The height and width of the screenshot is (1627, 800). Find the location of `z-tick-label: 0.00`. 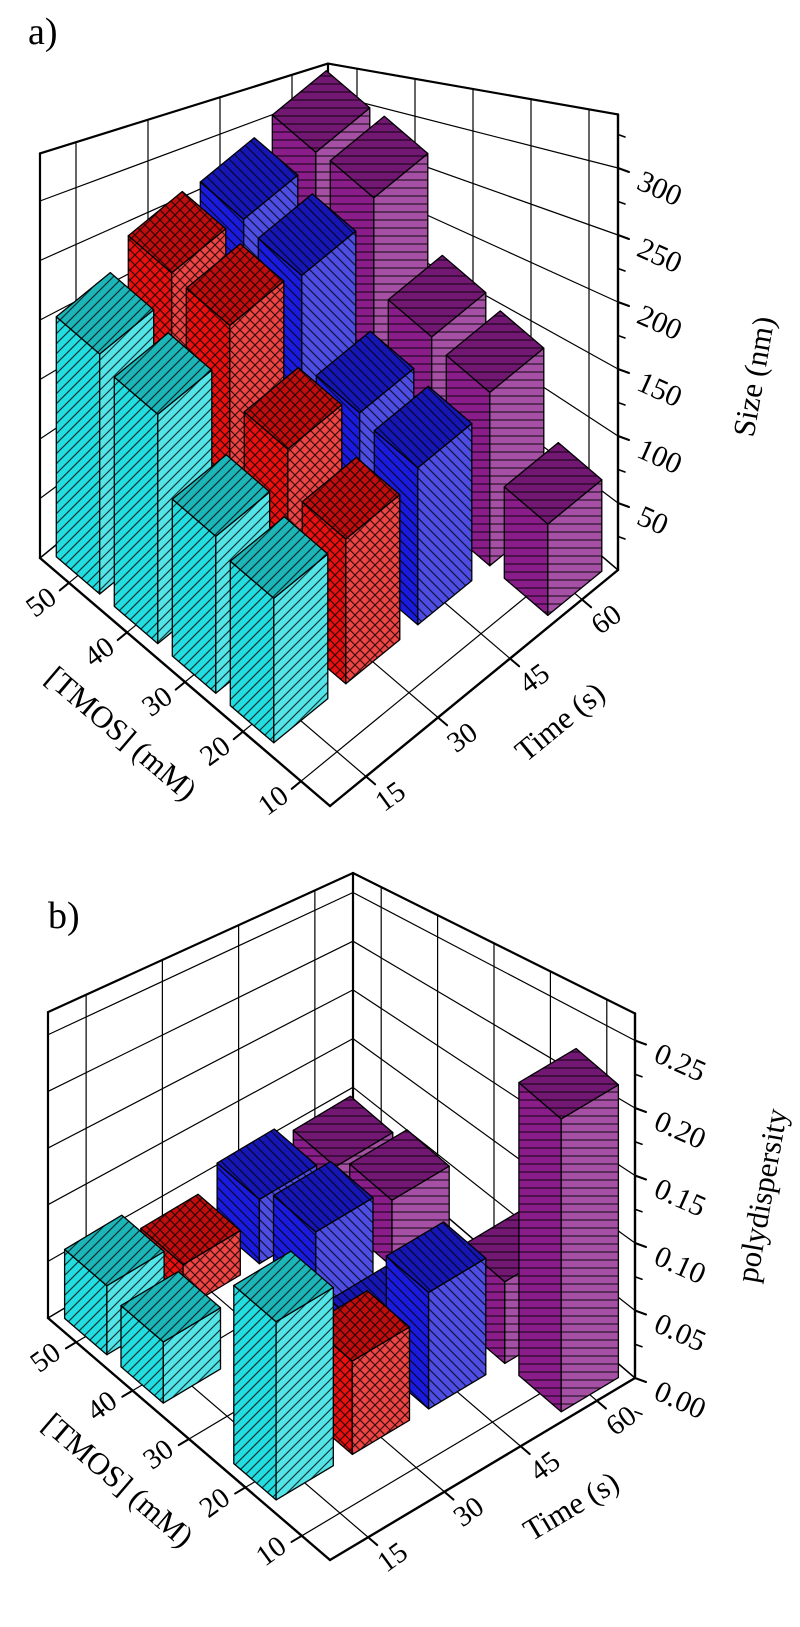

z-tick-label: 0.00 is located at coordinates (679, 1401).